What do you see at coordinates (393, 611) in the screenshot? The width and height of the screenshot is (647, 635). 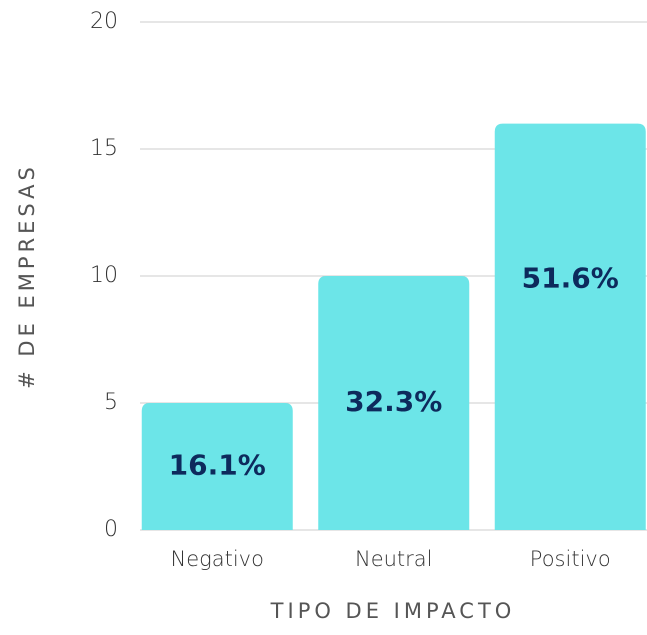 I see `x-axis-title: TIPO DE IMPACTO` at bounding box center [393, 611].